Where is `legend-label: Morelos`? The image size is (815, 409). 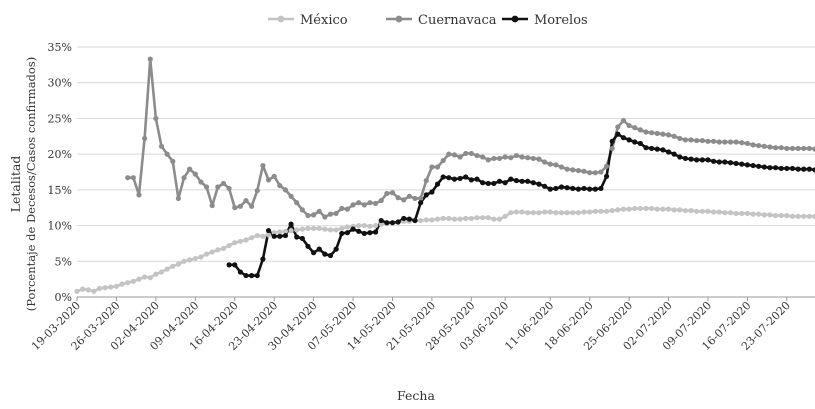
legend-label: Morelos is located at coordinates (561, 20).